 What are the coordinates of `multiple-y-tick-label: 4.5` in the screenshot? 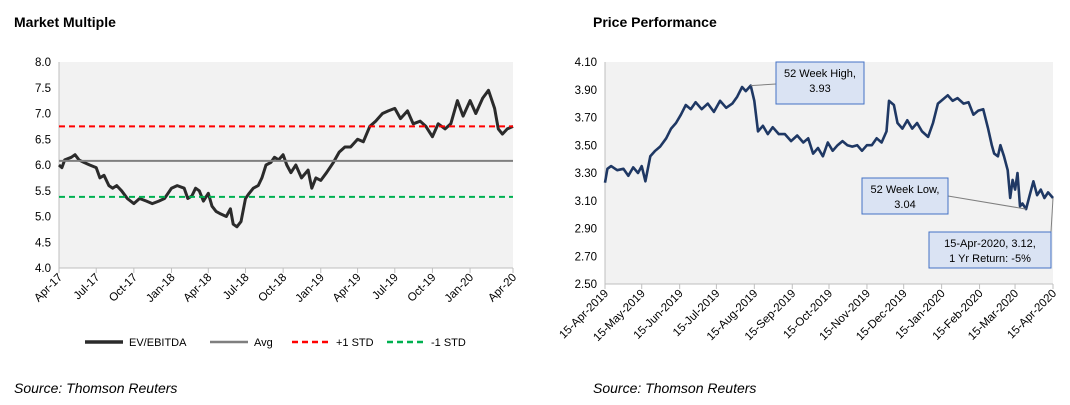 It's located at (43, 243).